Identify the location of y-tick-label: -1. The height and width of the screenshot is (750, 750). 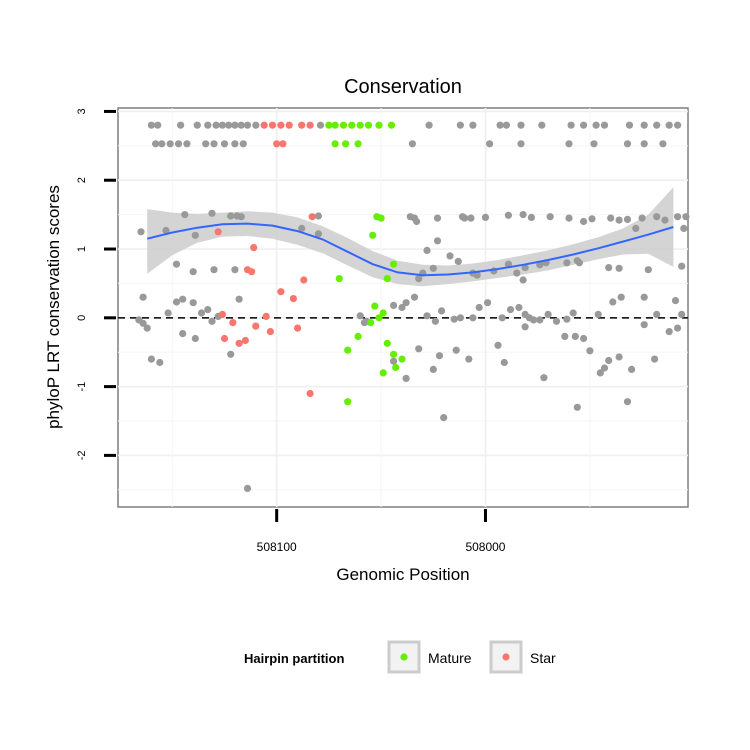
(82, 387).